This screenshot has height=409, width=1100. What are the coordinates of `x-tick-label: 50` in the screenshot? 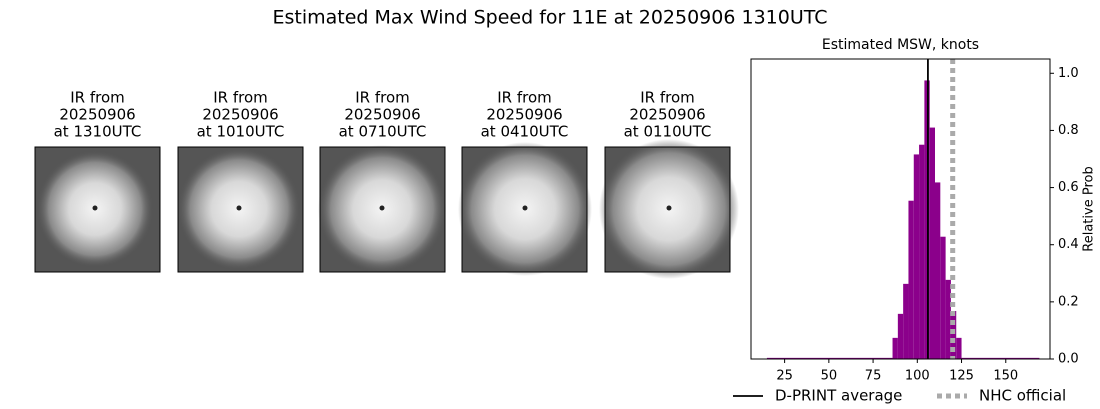 It's located at (829, 376).